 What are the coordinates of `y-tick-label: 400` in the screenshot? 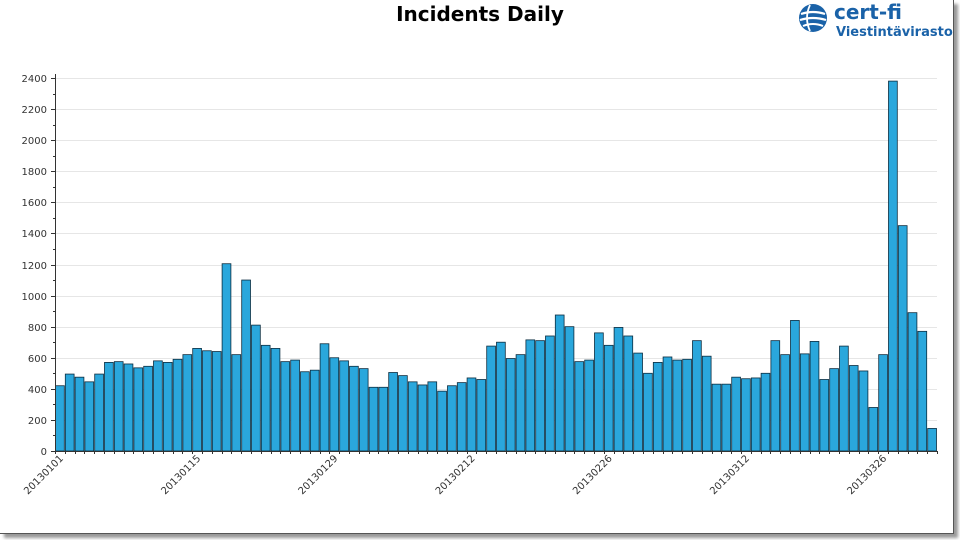 It's located at (37, 390).